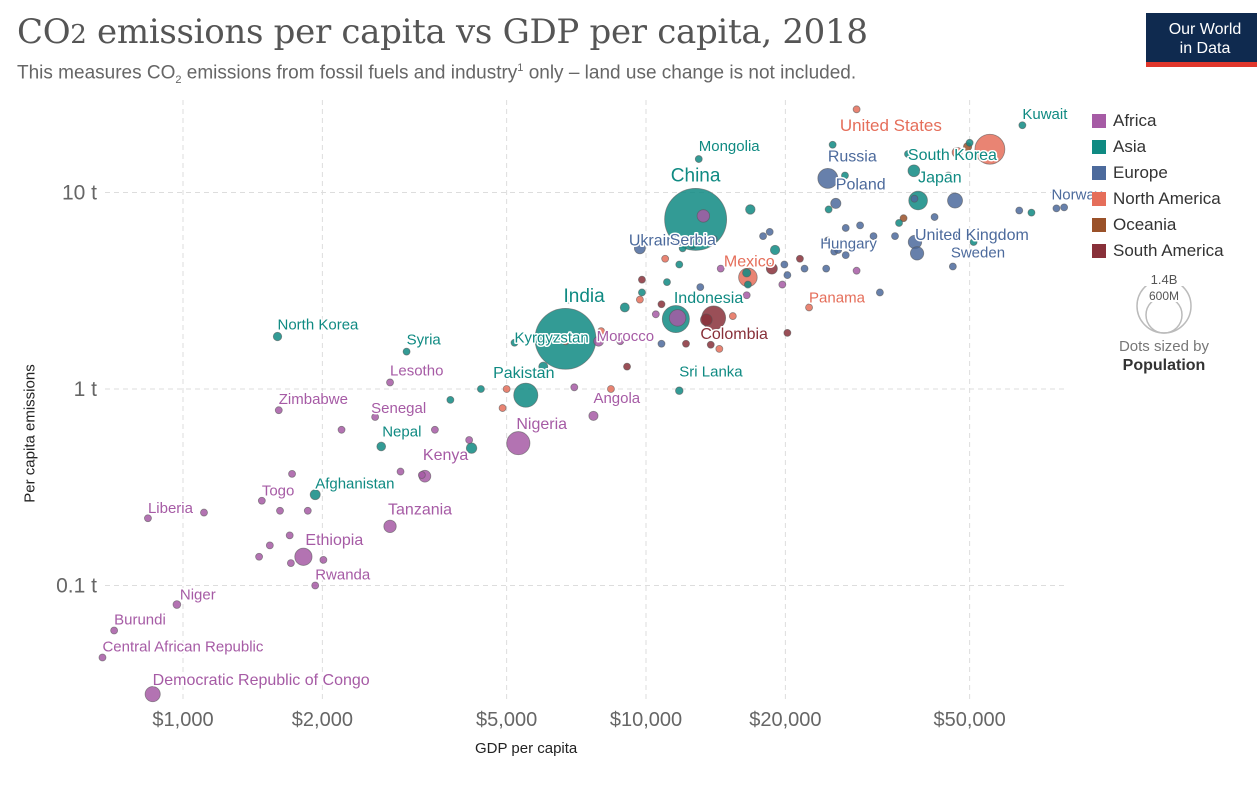  I want to click on point-morocco, so click(598, 341).